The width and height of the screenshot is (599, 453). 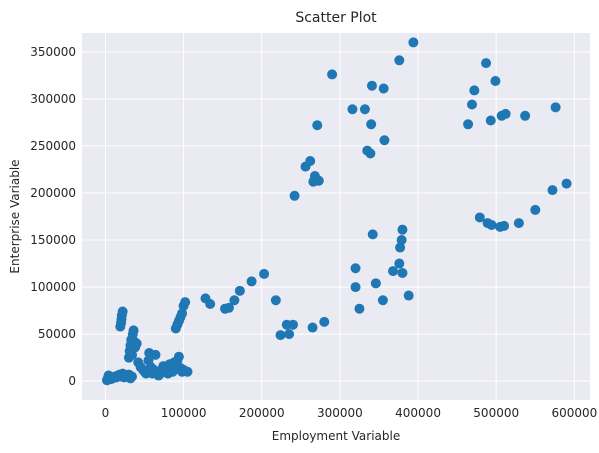 What do you see at coordinates (53, 193) in the screenshot?
I see `y-tick-label: 200000` at bounding box center [53, 193].